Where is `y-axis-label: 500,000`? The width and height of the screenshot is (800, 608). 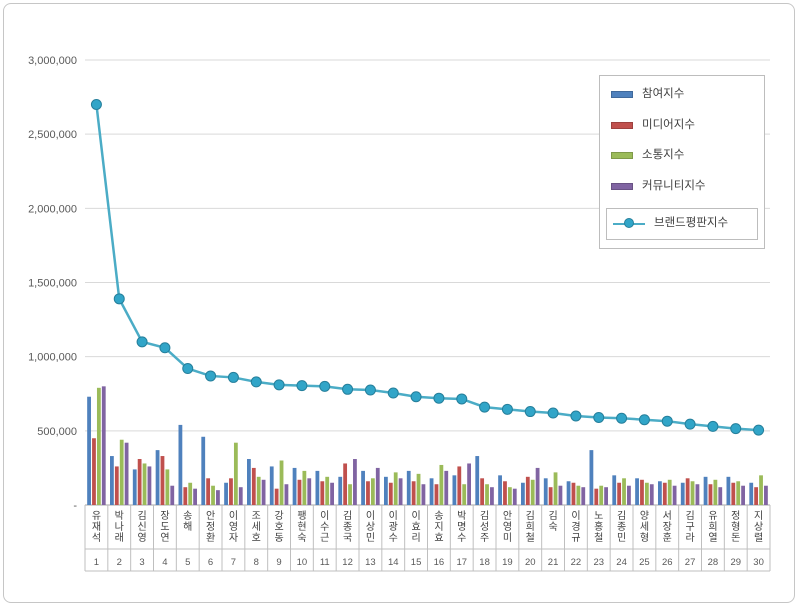 y-axis-label: 500,000 is located at coordinates (57, 432).